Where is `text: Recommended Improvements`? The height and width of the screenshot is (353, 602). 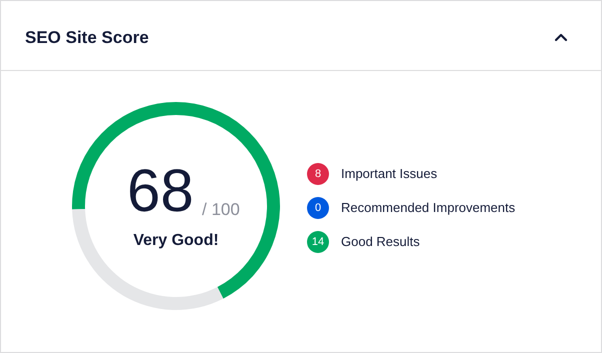 text: Recommended Improvements is located at coordinates (428, 207).